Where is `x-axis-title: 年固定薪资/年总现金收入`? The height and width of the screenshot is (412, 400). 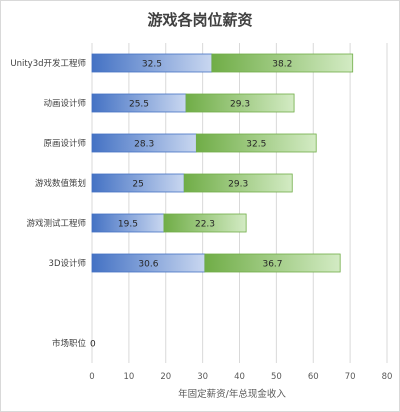
x-axis-title: 年固定薪资/年总现金收入 is located at coordinates (232, 394).